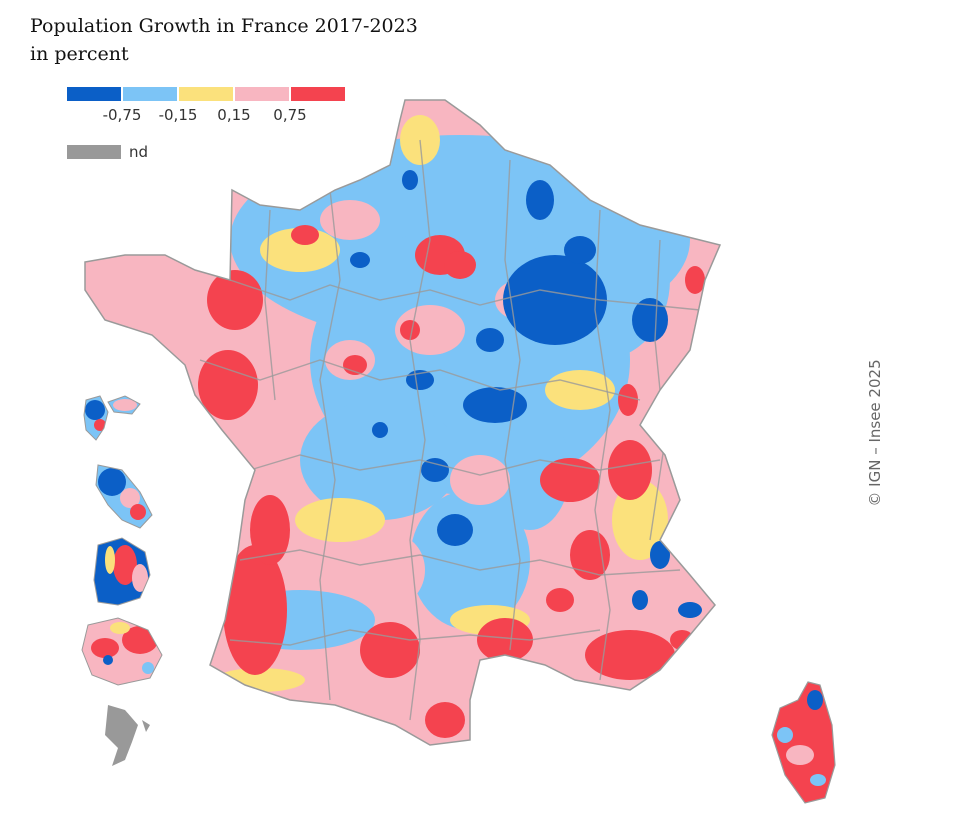 This screenshot has width=960, height=836. I want to click on legend-swatch-very-positive, so click(318, 94).